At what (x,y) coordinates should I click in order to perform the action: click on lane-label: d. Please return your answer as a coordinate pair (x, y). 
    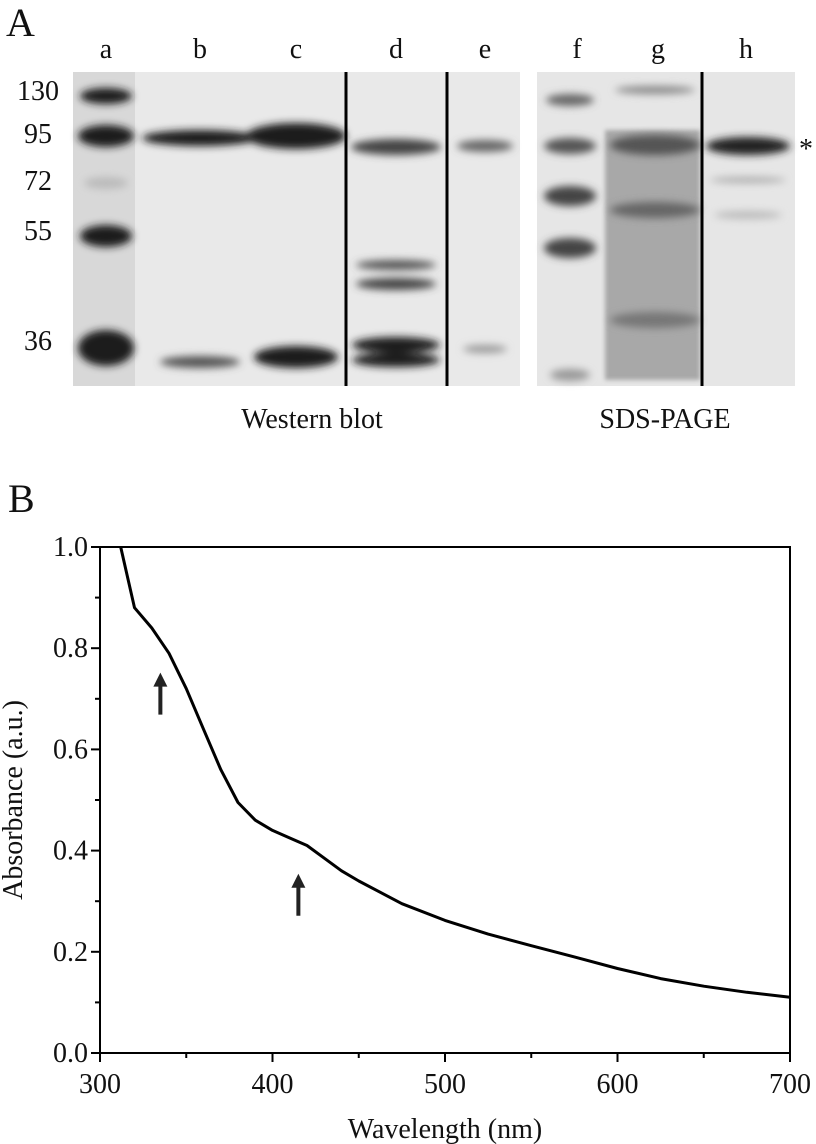
    Looking at the image, I should click on (396, 49).